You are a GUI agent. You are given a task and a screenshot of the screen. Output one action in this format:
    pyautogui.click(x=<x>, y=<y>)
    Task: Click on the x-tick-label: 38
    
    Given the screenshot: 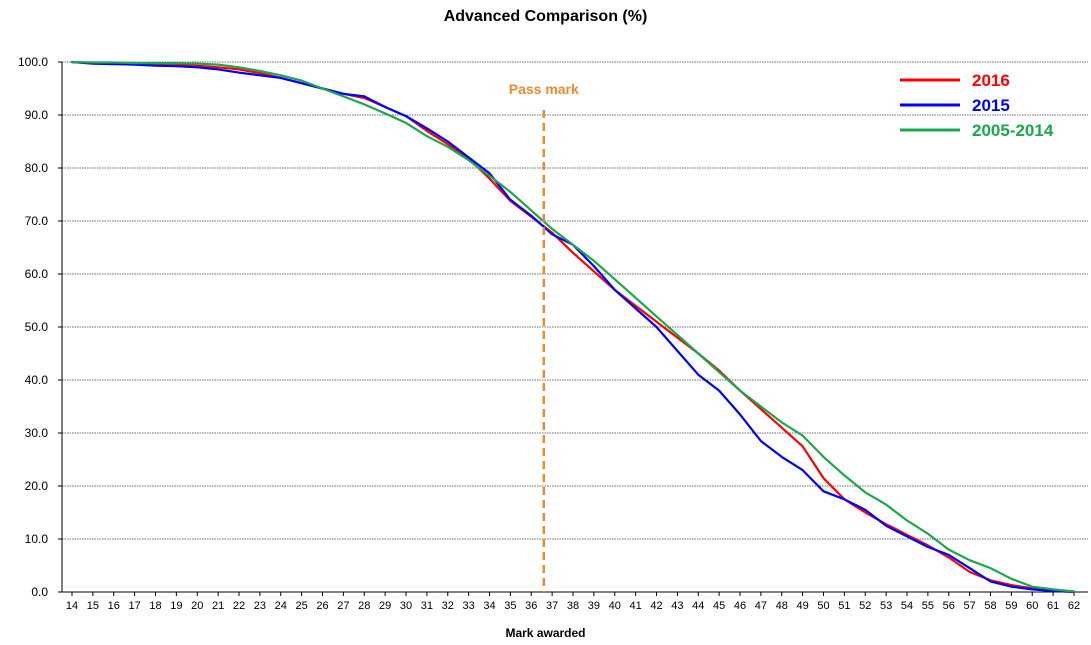 What is the action you would take?
    pyautogui.click(x=573, y=606)
    